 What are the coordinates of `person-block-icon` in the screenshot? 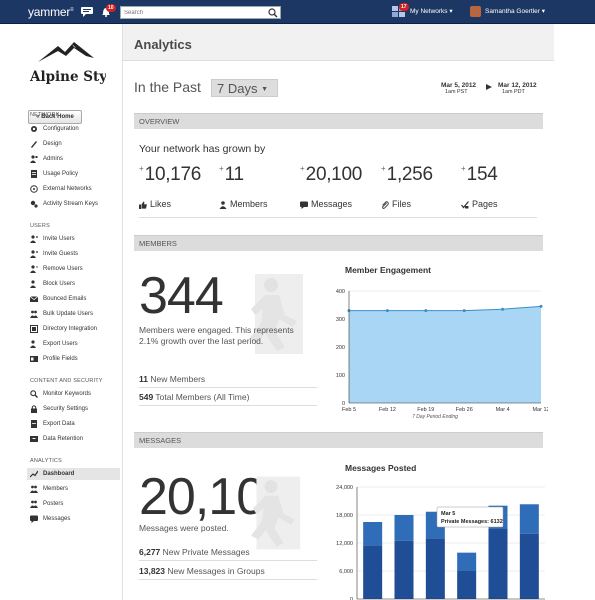 It's located at (33, 284).